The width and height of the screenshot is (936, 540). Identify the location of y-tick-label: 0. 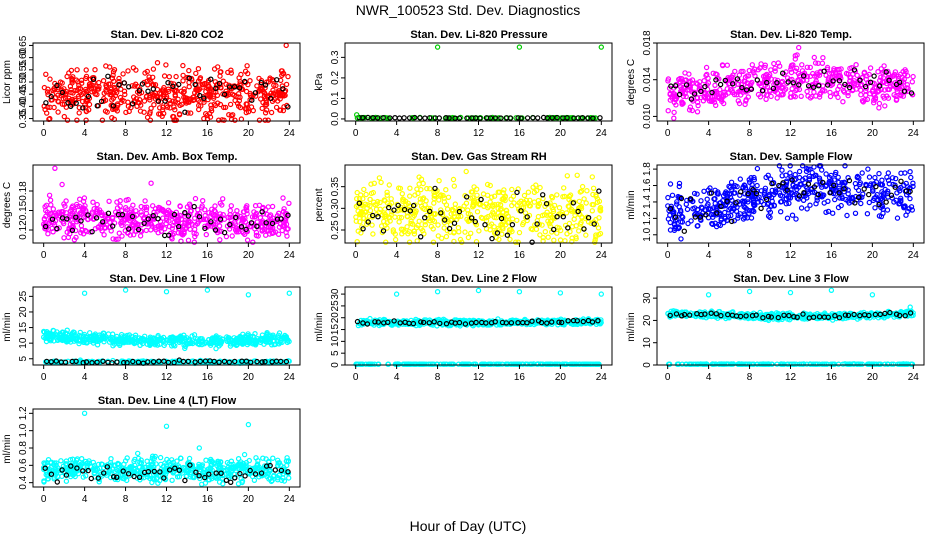
(335, 365).